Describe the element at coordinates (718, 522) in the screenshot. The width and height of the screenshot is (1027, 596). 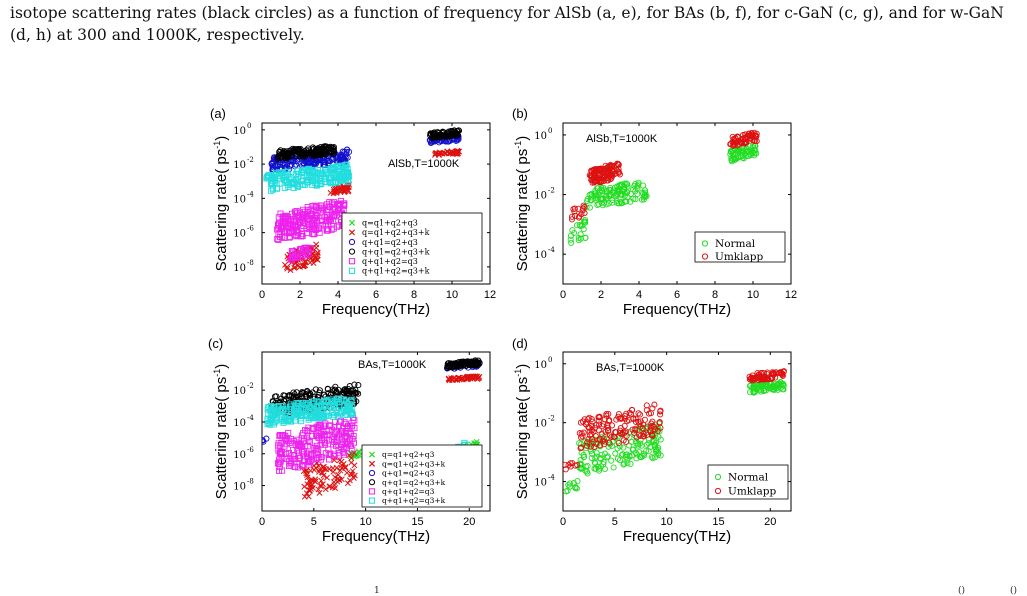
I see `x-tick-label: 15` at that location.